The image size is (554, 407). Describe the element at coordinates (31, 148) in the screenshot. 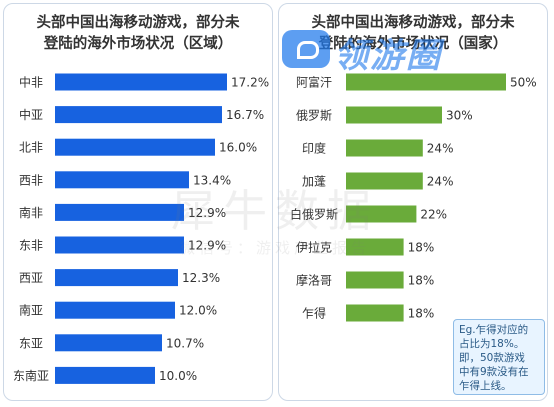

I see `category-label: 北非` at that location.